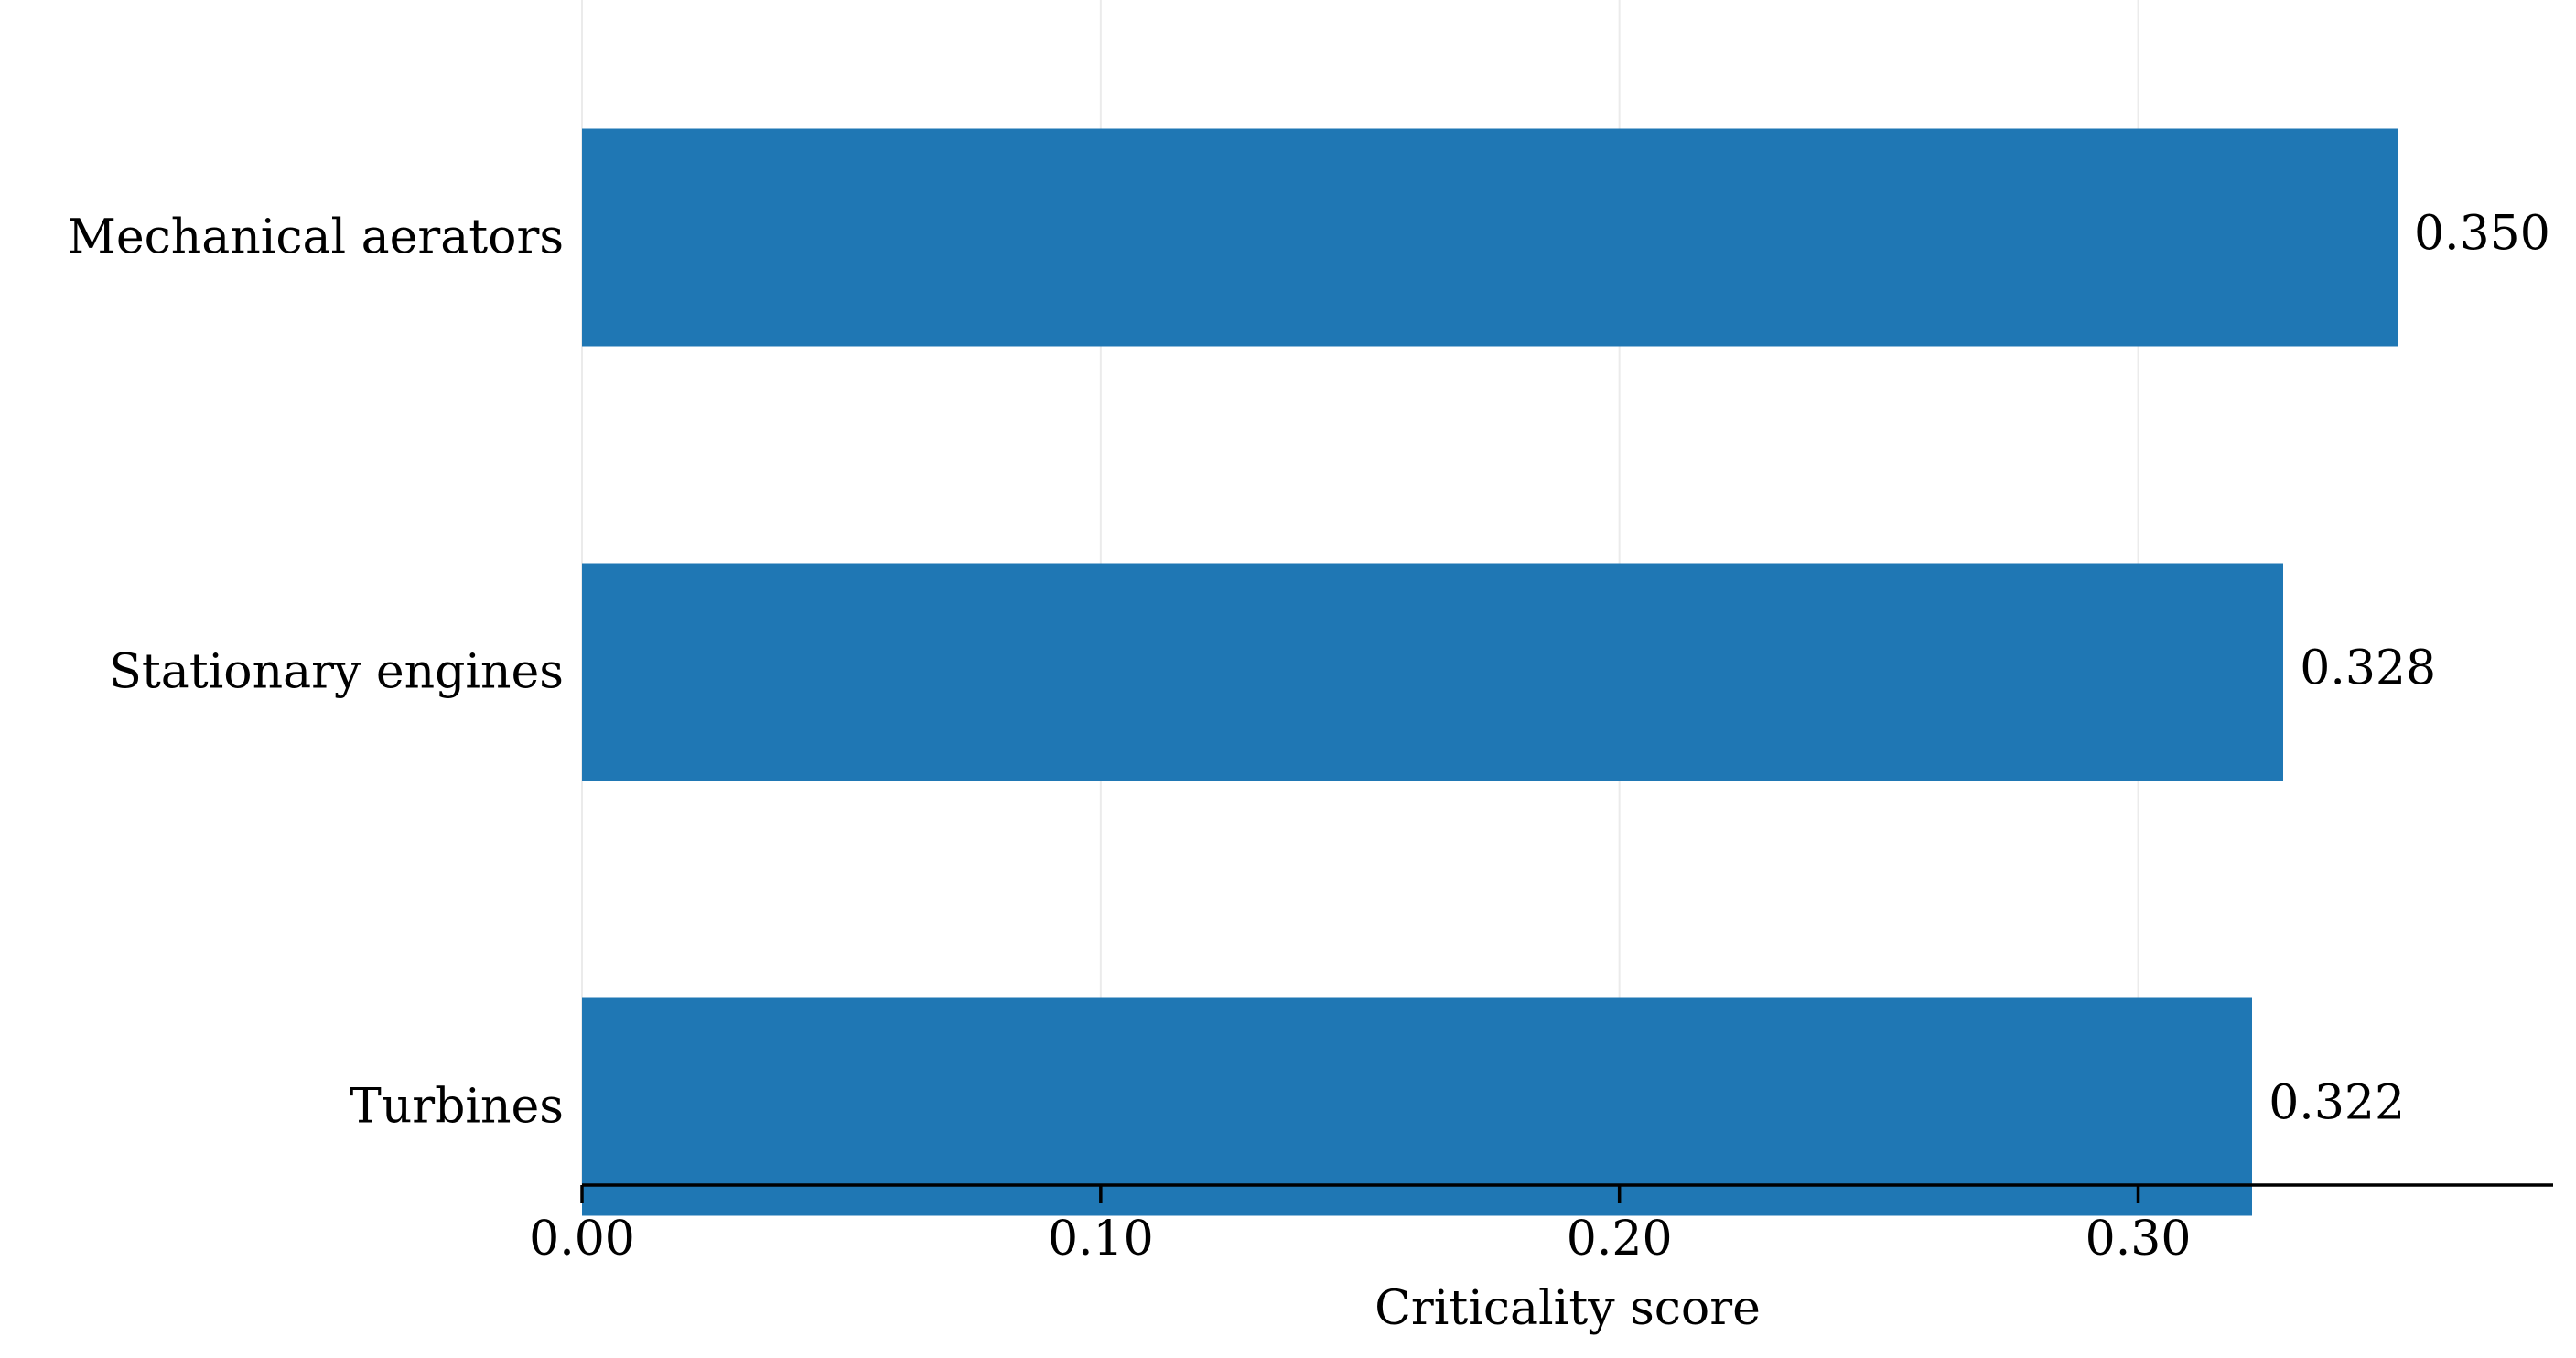  Describe the element at coordinates (1541, 1224) in the screenshot. I see `x-axis: 0.00 0.10 0.20 0.30` at that location.